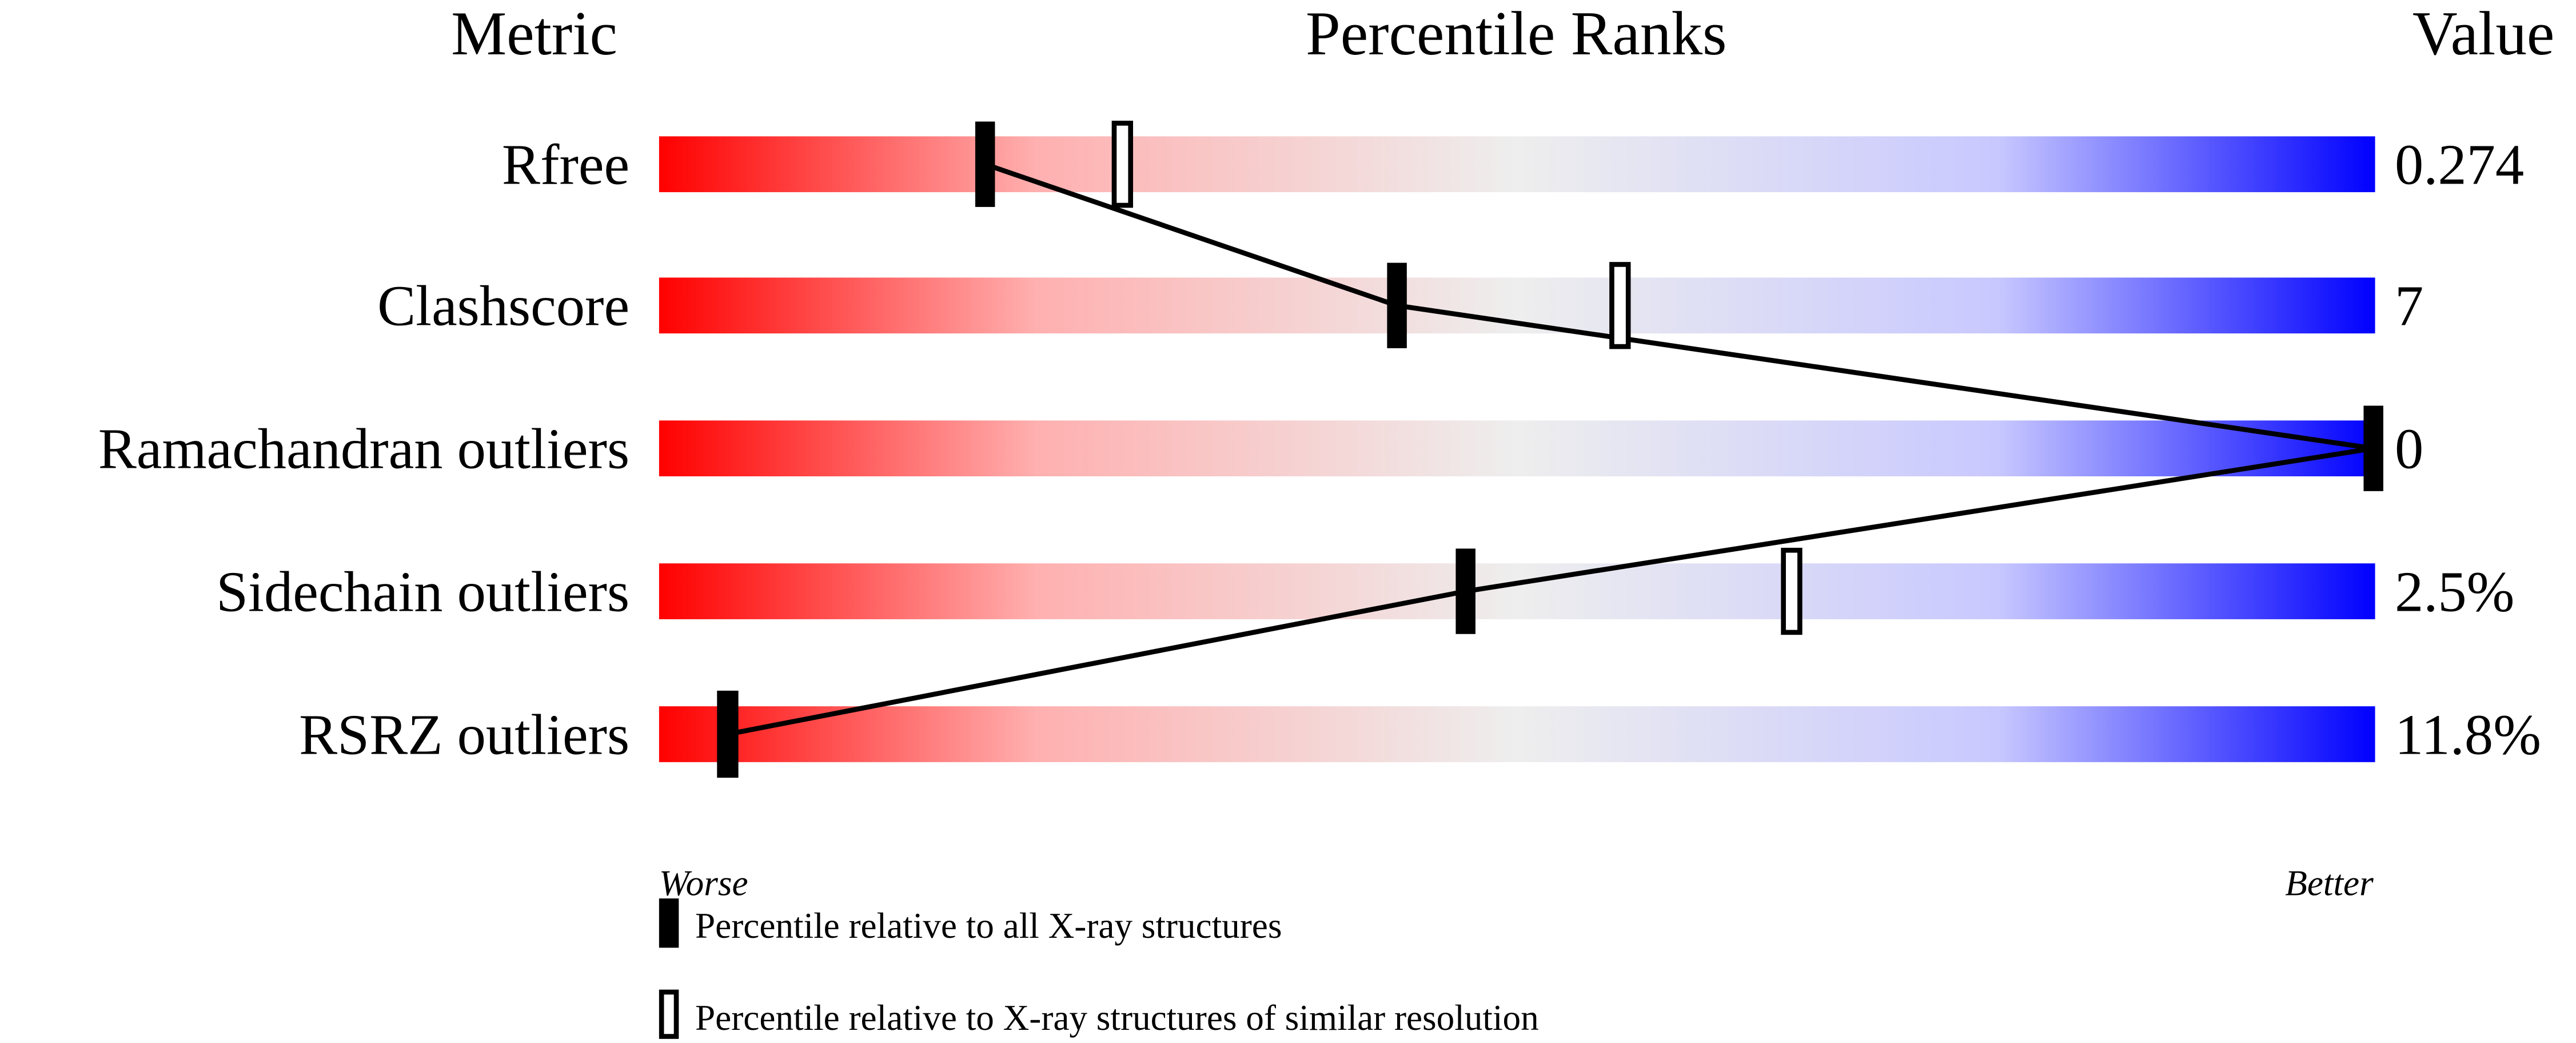 This screenshot has height=1043, width=2576. What do you see at coordinates (669, 1014) in the screenshot?
I see `legend-open-marker` at bounding box center [669, 1014].